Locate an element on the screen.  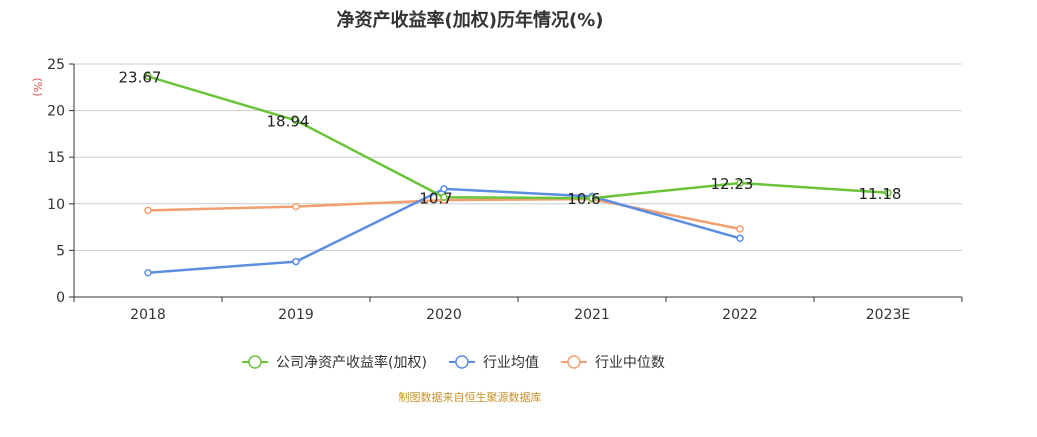
y-tick-label: 10 is located at coordinates (56, 205).